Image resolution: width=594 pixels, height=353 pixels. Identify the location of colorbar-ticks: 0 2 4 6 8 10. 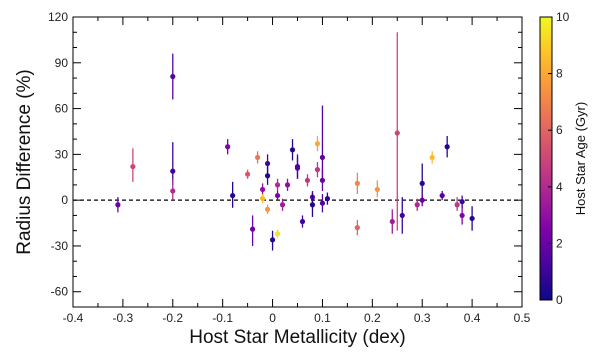
(559, 158).